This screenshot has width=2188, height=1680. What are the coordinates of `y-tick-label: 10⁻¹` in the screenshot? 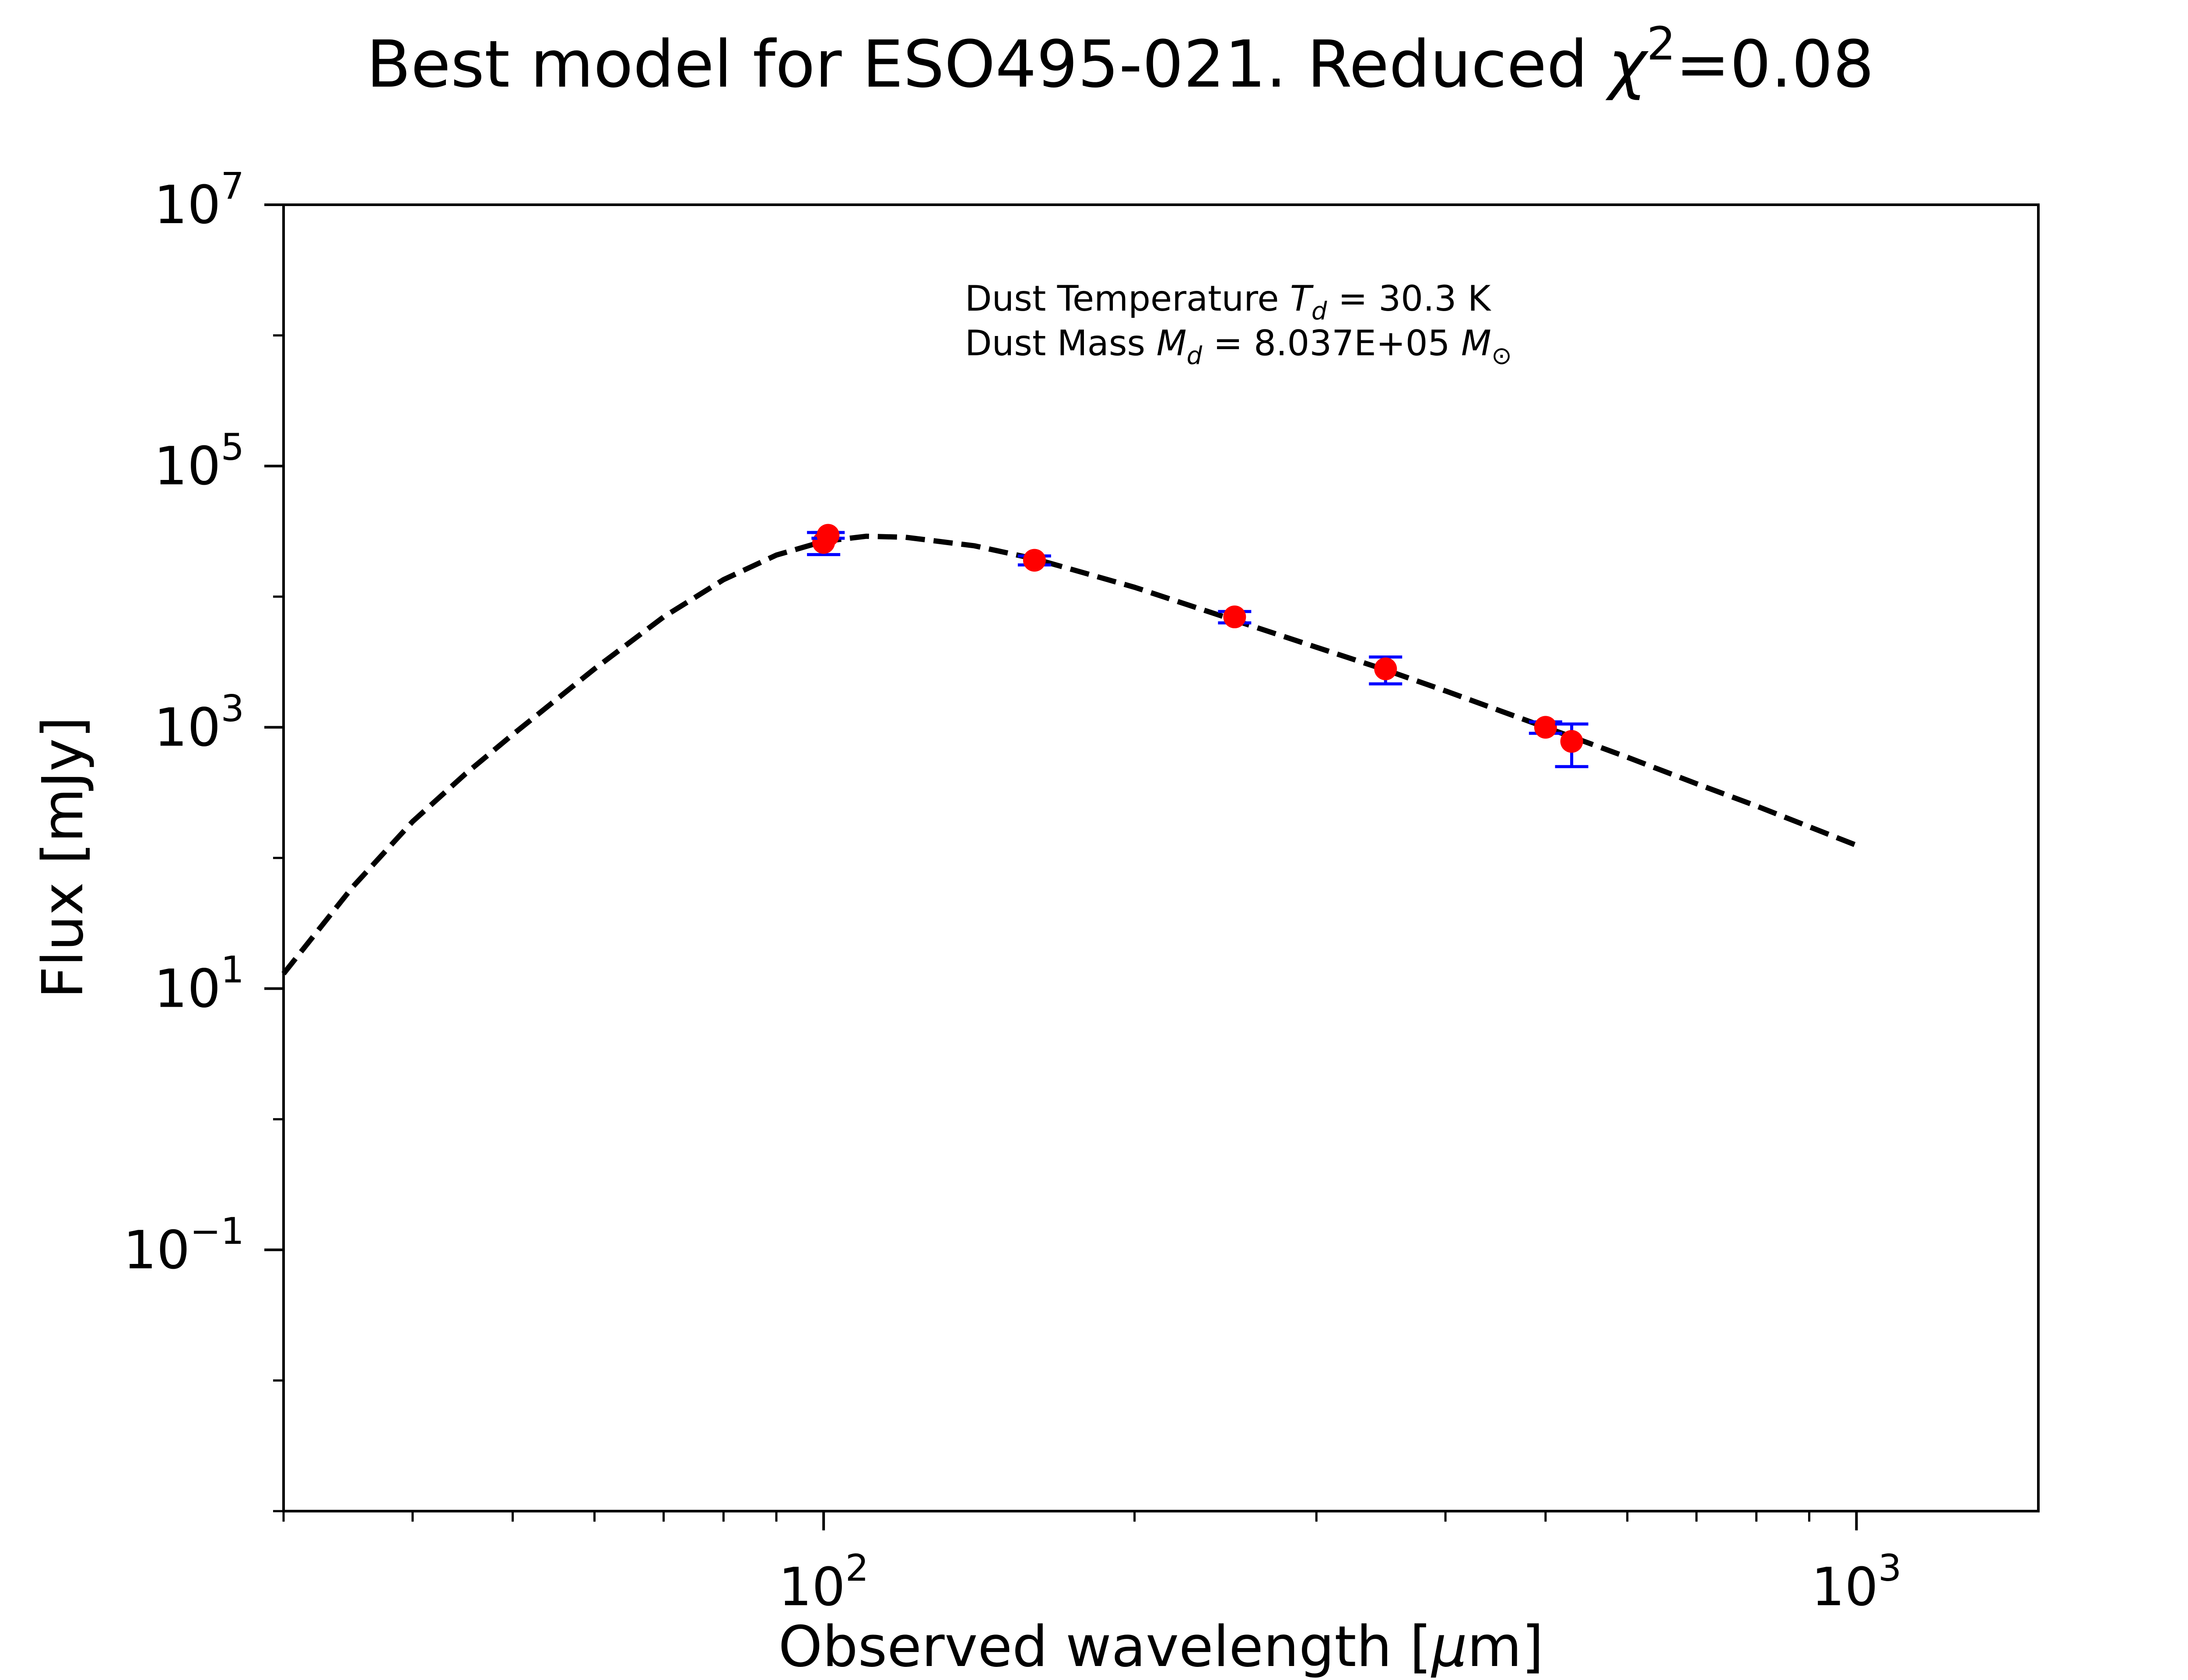 It's located at (184, 1245).